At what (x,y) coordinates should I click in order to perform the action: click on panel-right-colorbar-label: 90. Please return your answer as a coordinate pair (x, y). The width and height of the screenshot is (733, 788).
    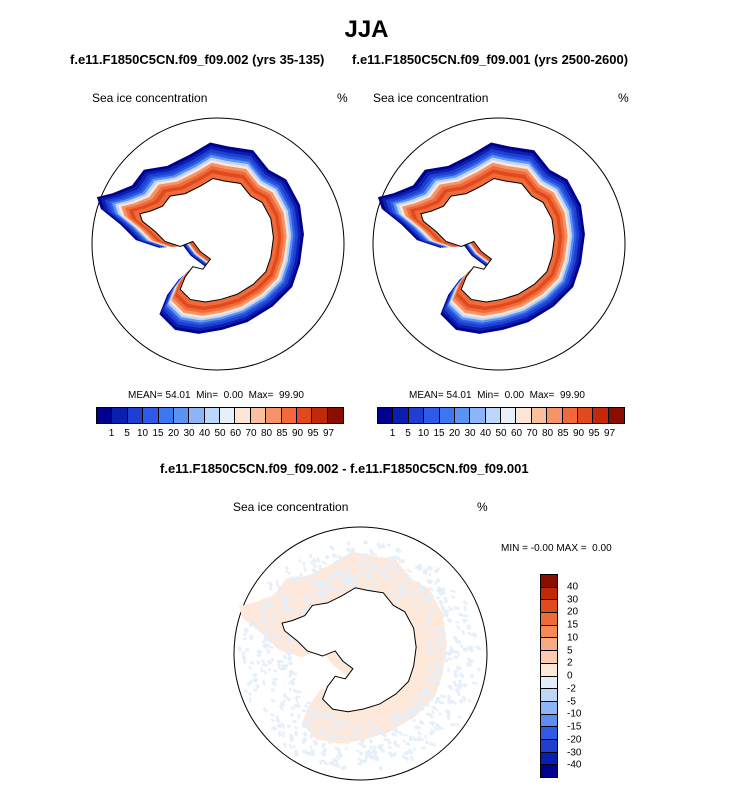
    Looking at the image, I should click on (578, 433).